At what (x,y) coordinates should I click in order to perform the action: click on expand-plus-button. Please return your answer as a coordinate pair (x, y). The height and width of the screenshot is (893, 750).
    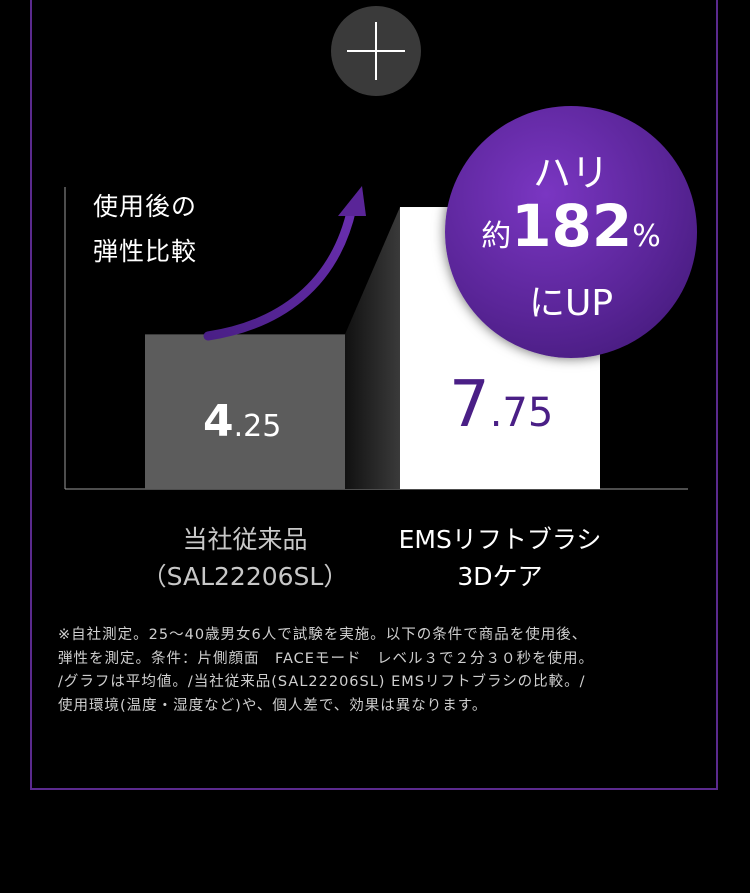
    Looking at the image, I should click on (376, 51).